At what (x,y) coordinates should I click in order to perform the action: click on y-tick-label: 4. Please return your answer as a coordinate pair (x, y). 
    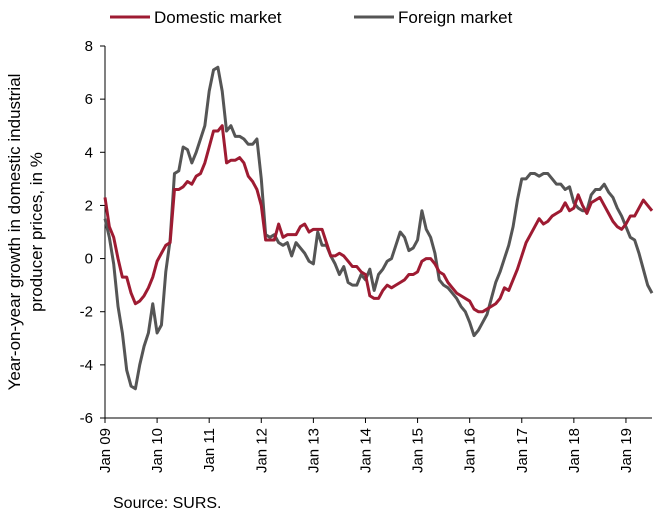
    Looking at the image, I should click on (89, 152).